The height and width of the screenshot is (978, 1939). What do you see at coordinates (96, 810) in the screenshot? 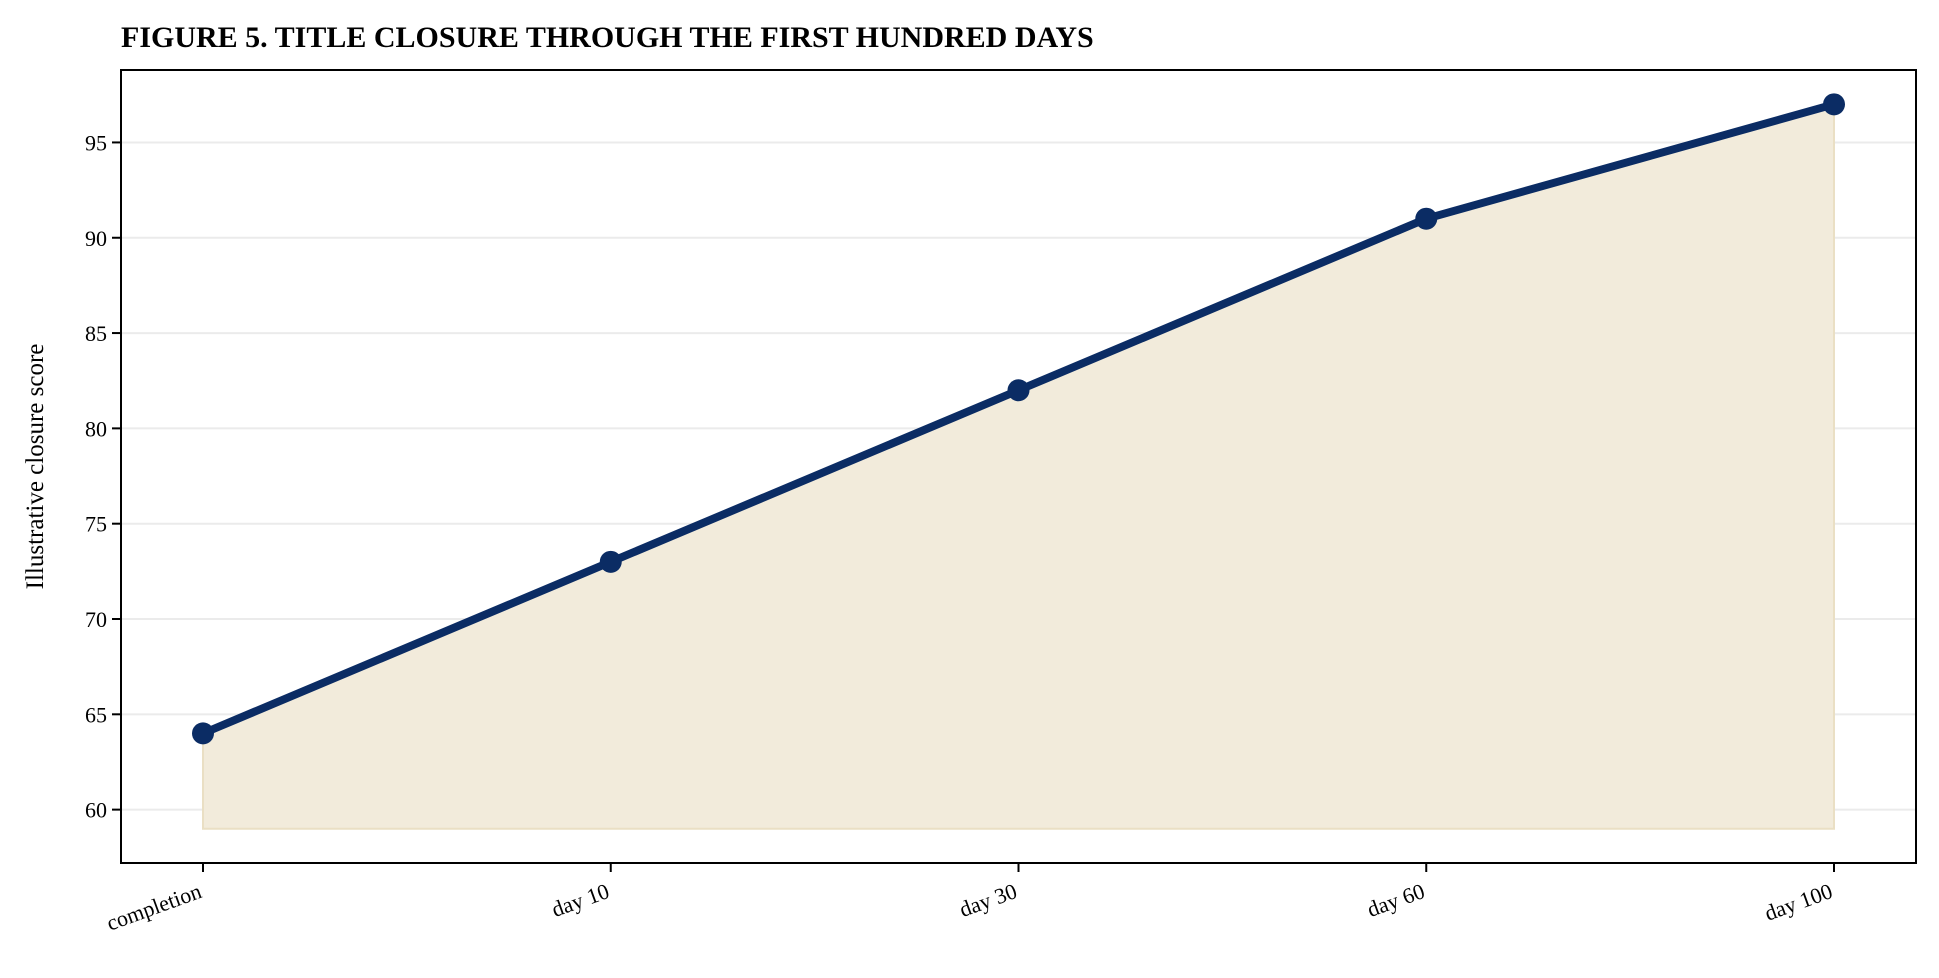
I see `y-tick-label: 60` at bounding box center [96, 810].